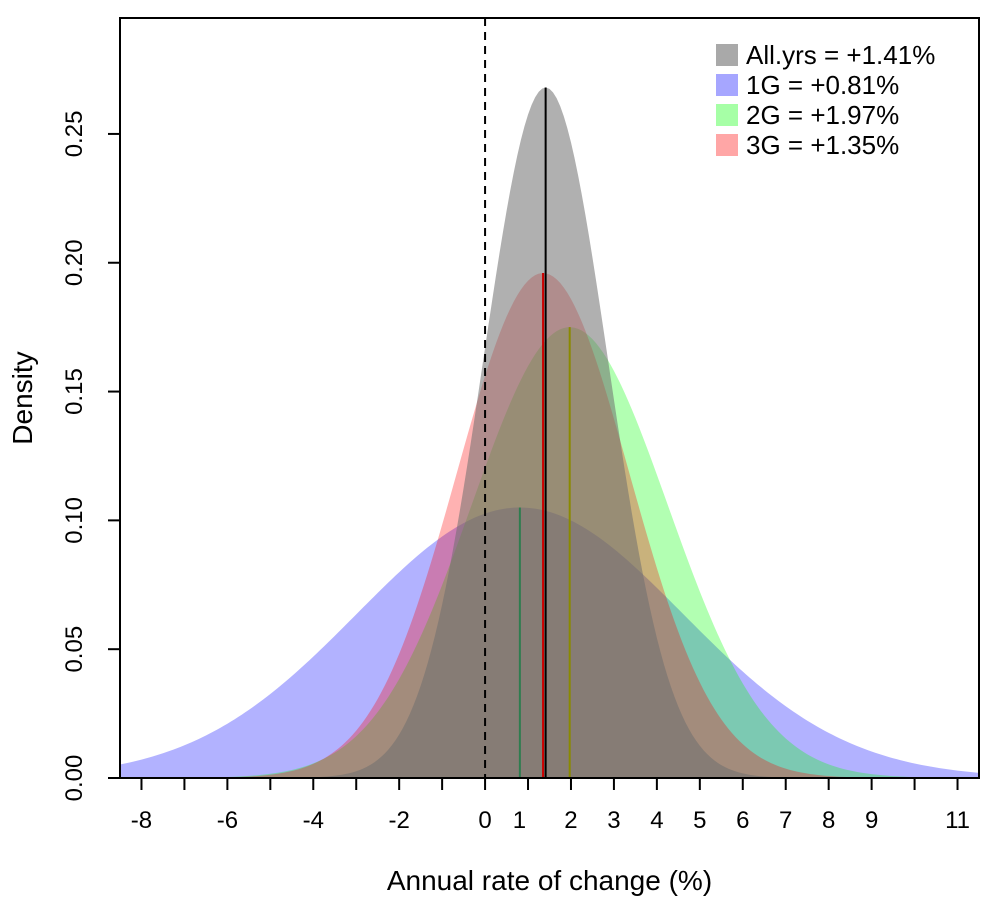  What do you see at coordinates (550, 806) in the screenshot?
I see `x-axis: -8 -6 -4 -2 0 1 2 3 4 5 6 7 8 9 11` at bounding box center [550, 806].